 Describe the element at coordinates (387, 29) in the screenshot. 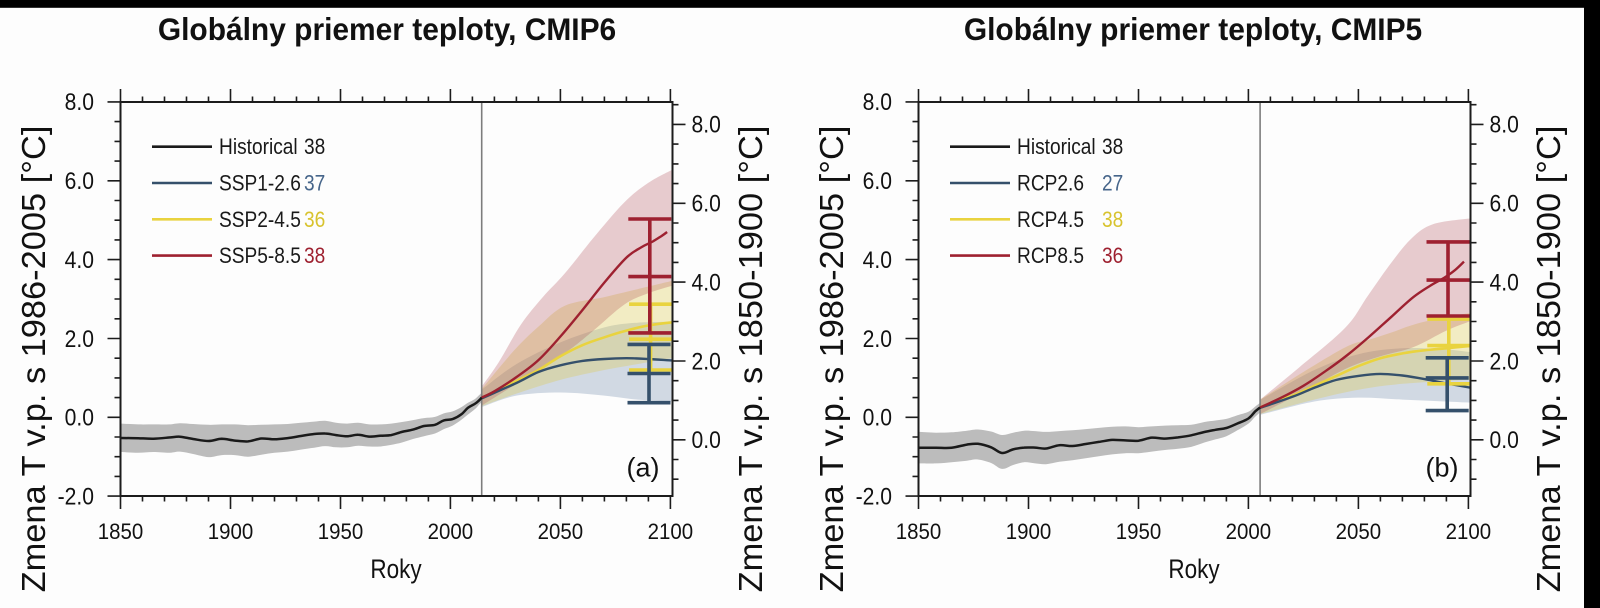

I see `svg-text:Globálny priemer teploty, CMIP: Globálny priemer teploty, CMIP6` at that location.